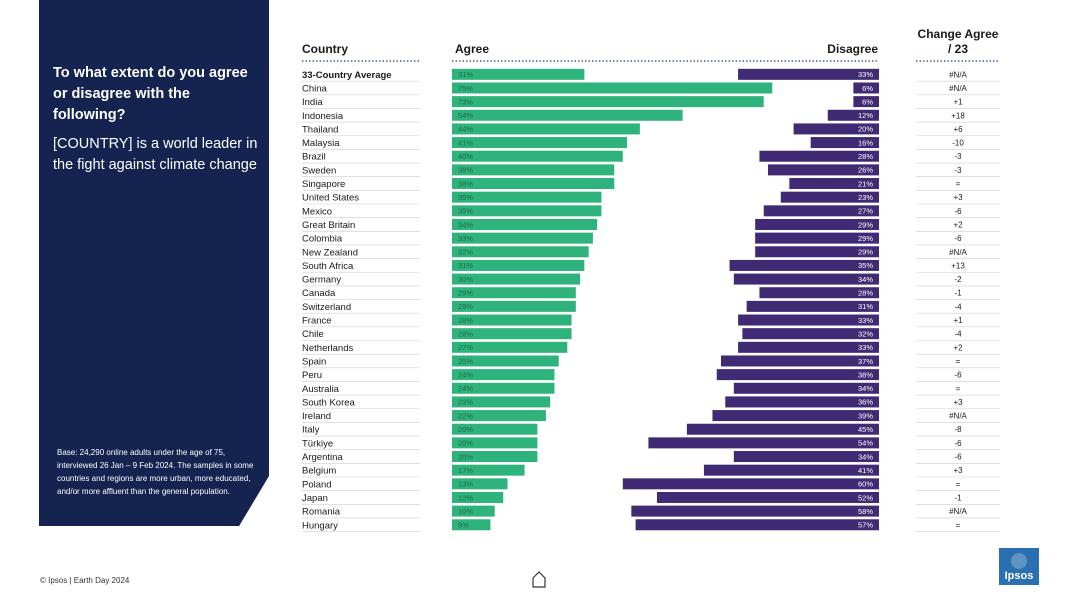  I want to click on change-value: +18, so click(958, 115).